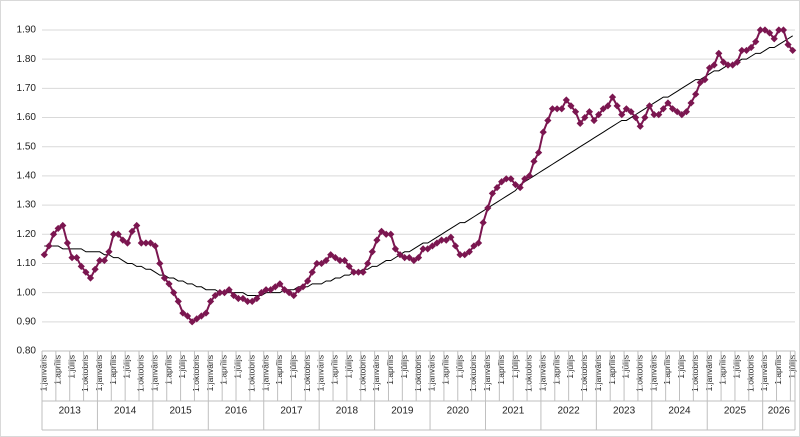 The image size is (800, 437). What do you see at coordinates (513, 411) in the screenshot?
I see `year-label: 2021` at bounding box center [513, 411].